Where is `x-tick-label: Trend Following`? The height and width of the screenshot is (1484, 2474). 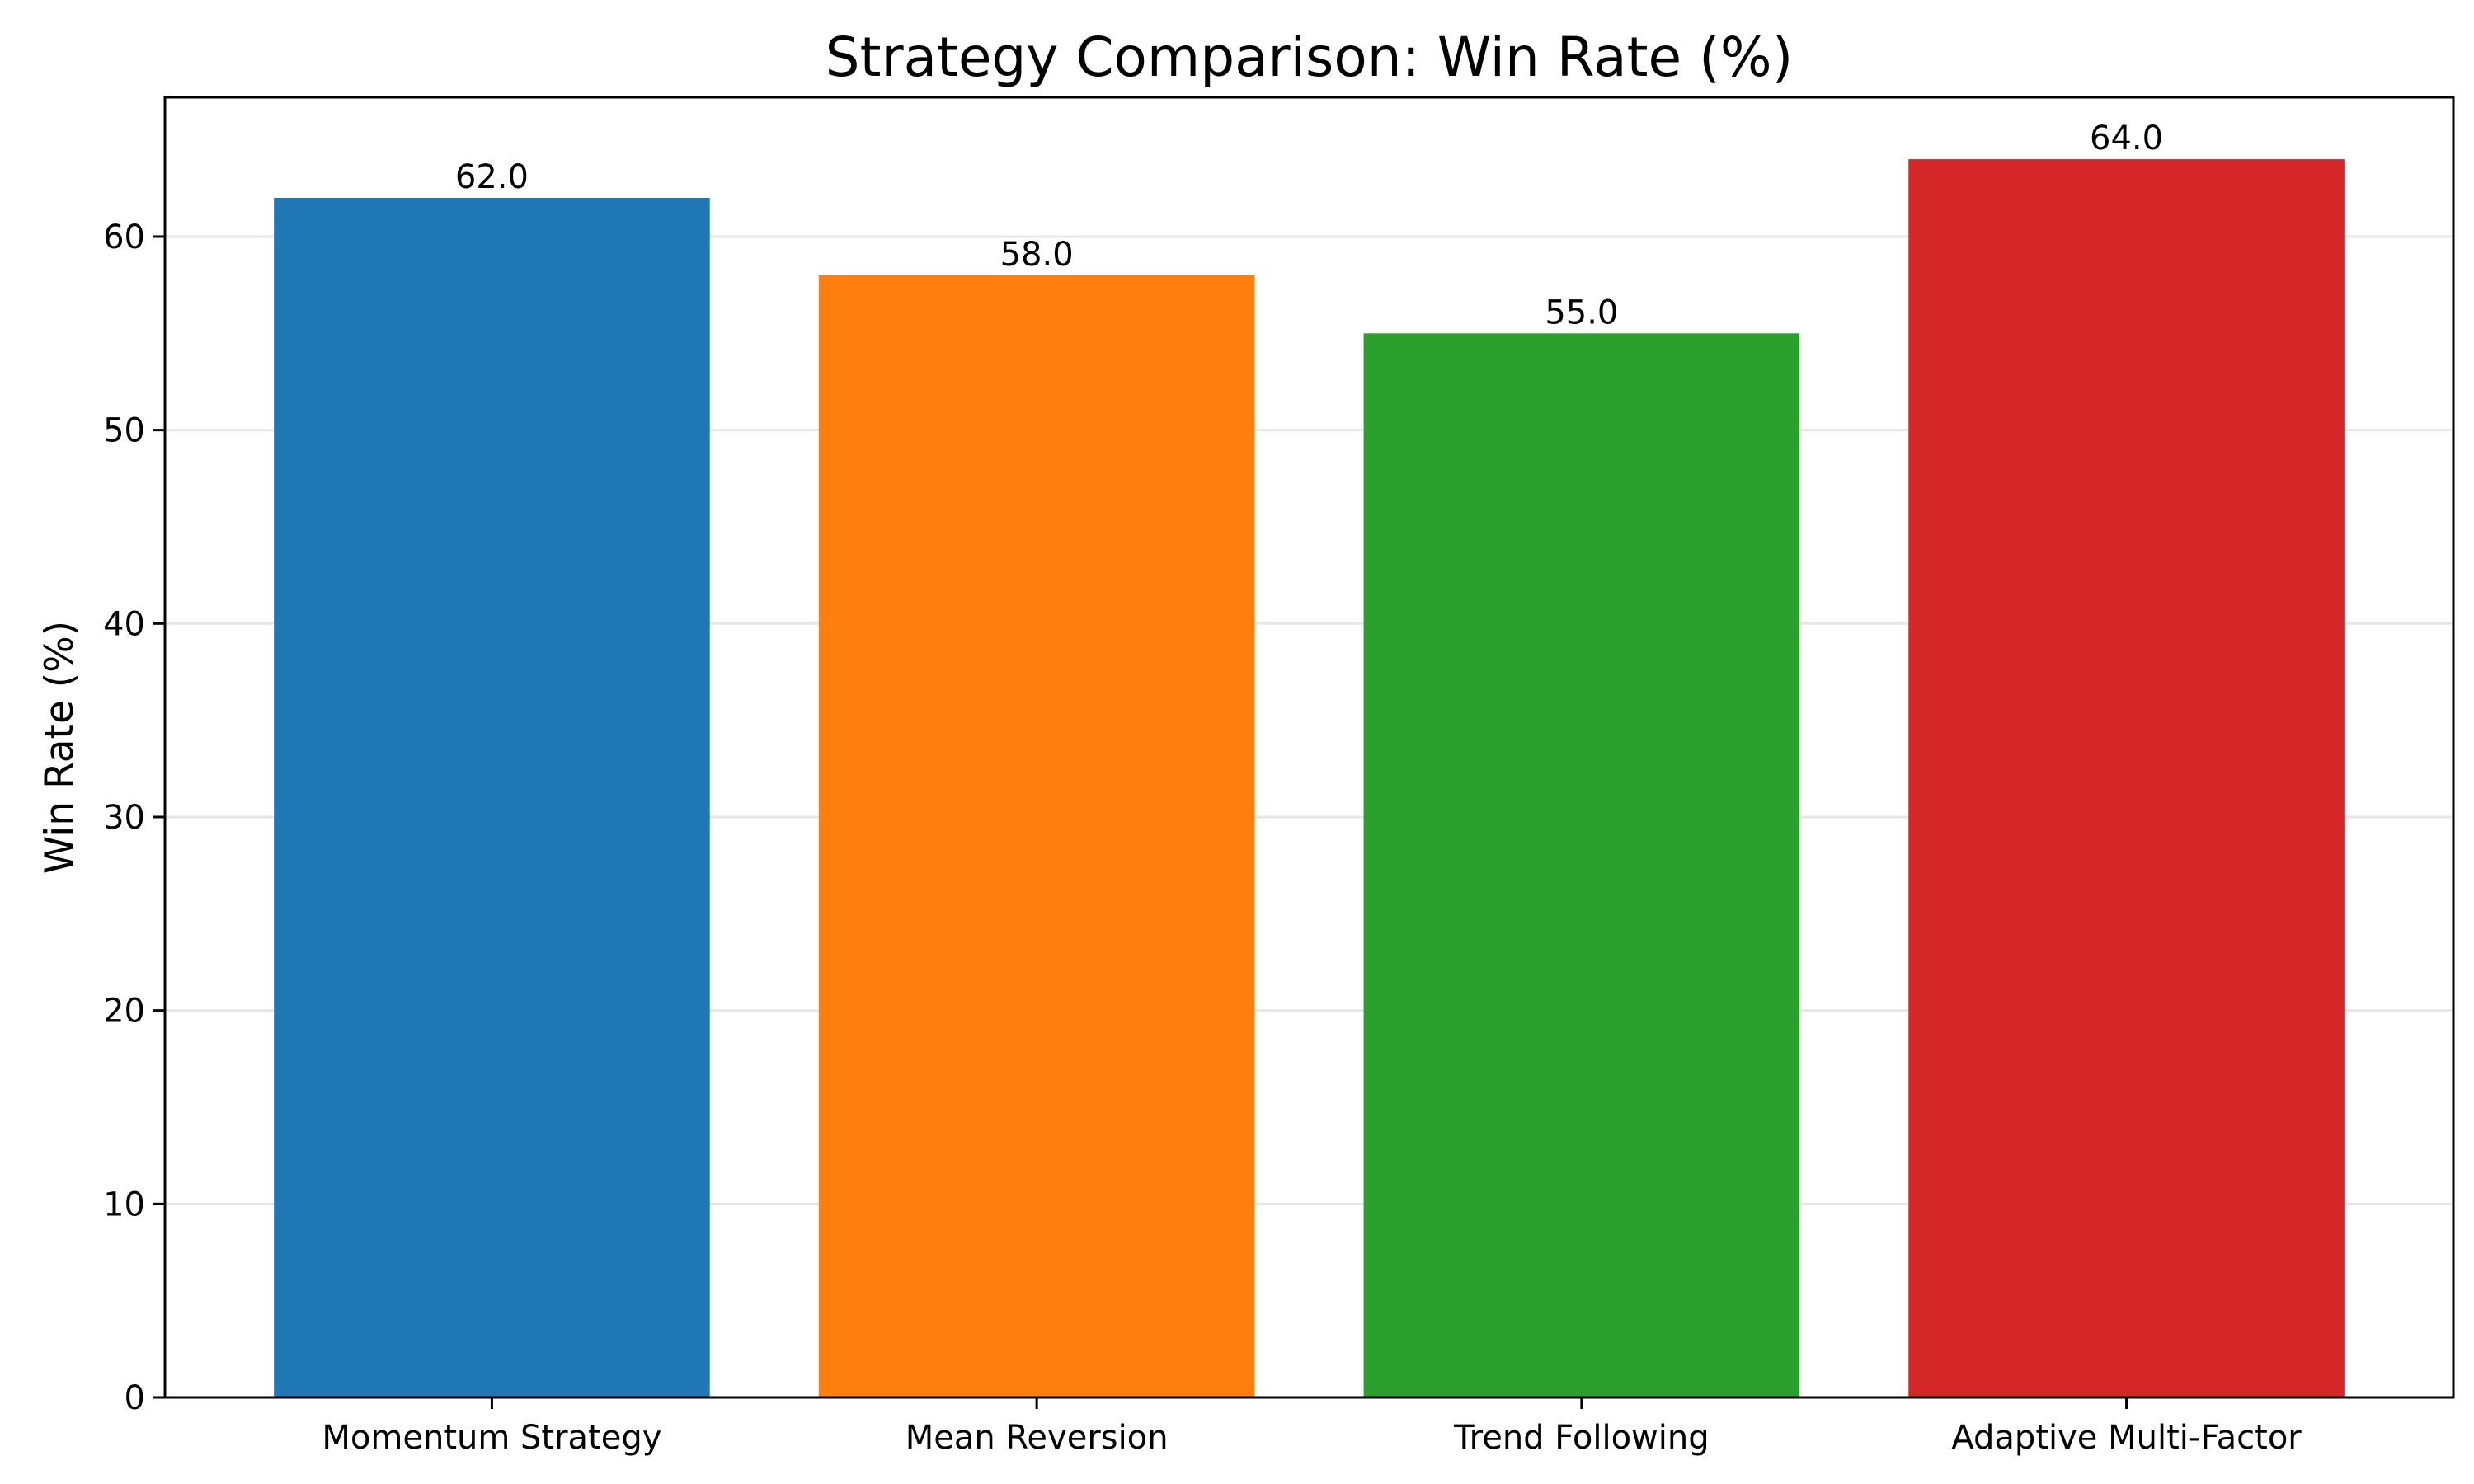
x-tick-label: Trend Following is located at coordinates (1581, 1438).